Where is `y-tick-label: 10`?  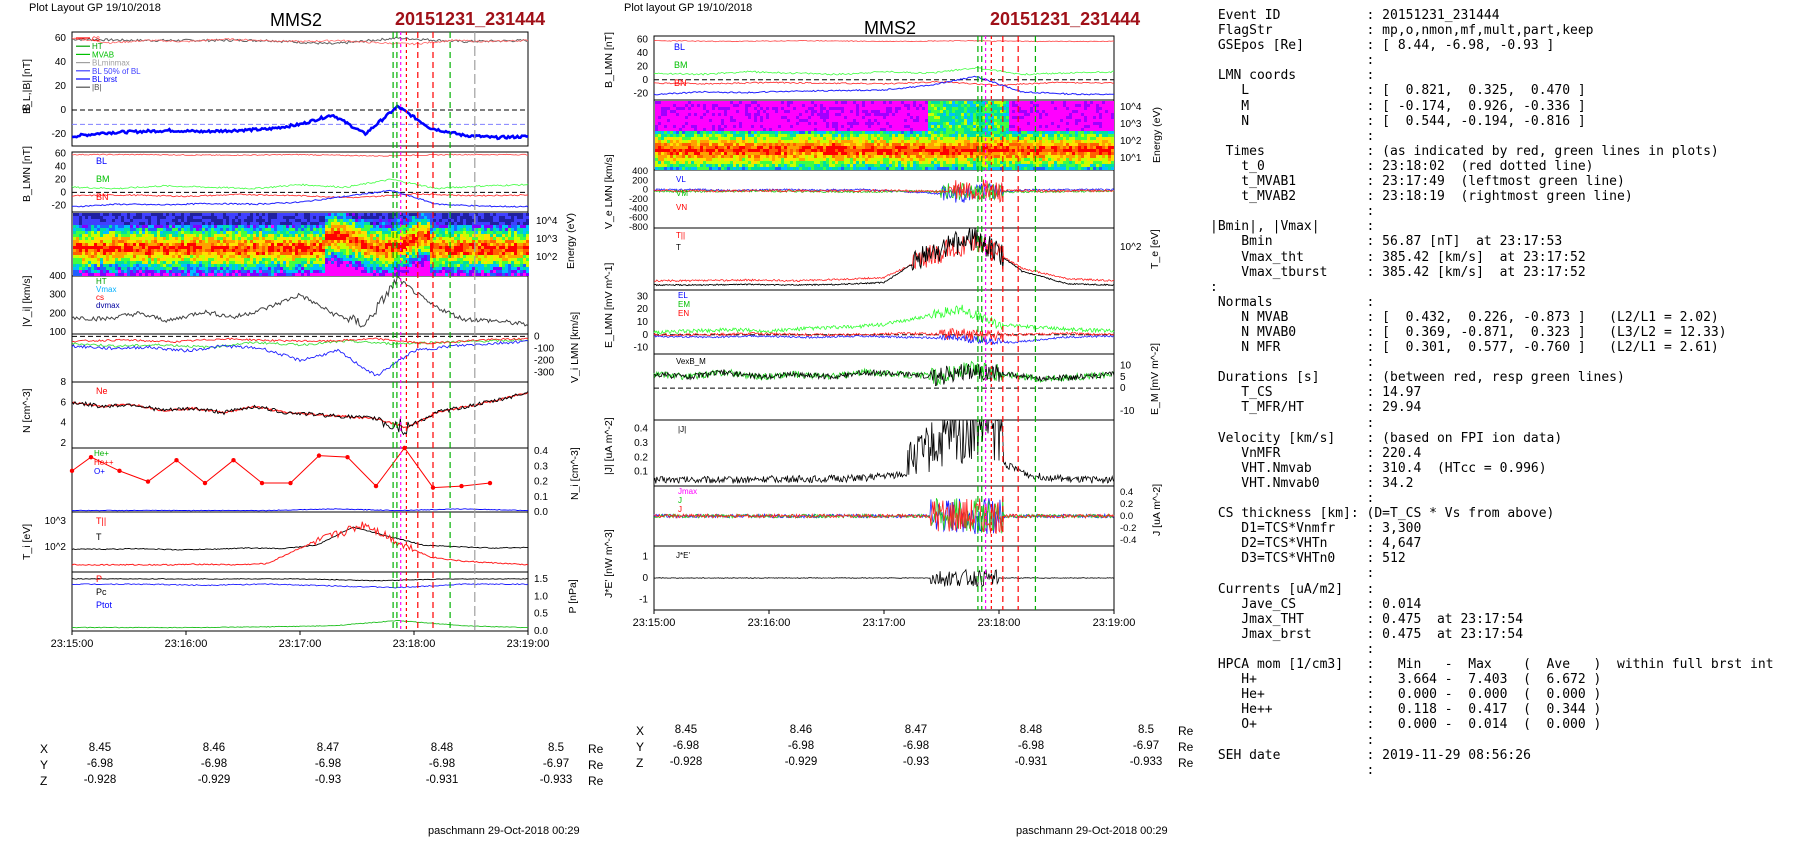
y-tick-label: 10 is located at coordinates (643, 322).